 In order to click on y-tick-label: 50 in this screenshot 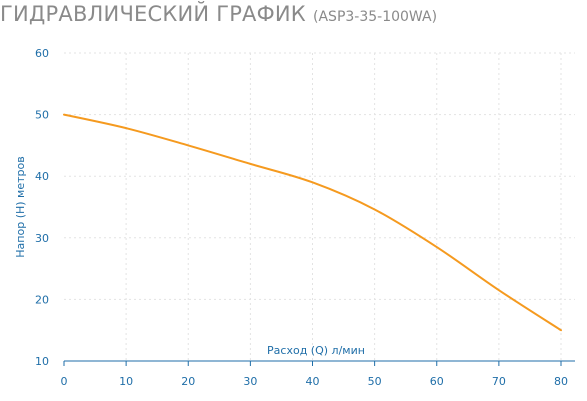, I will do `click(42, 115)`.